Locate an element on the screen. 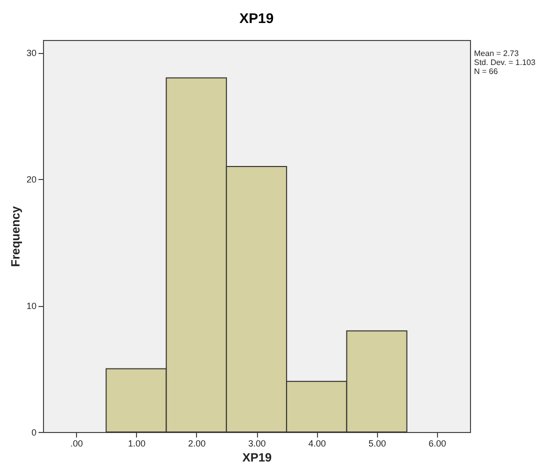  y-tick-label: 0 is located at coordinates (33, 433).